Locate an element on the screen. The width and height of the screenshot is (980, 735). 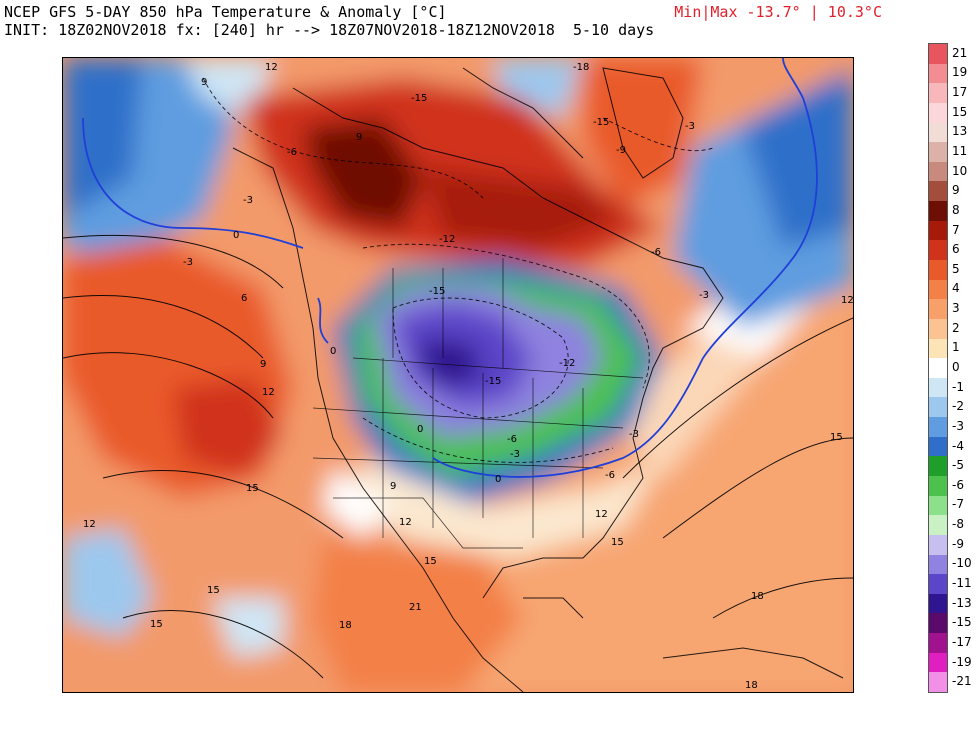
colorbar-tick-label: 0 is located at coordinates (956, 367).